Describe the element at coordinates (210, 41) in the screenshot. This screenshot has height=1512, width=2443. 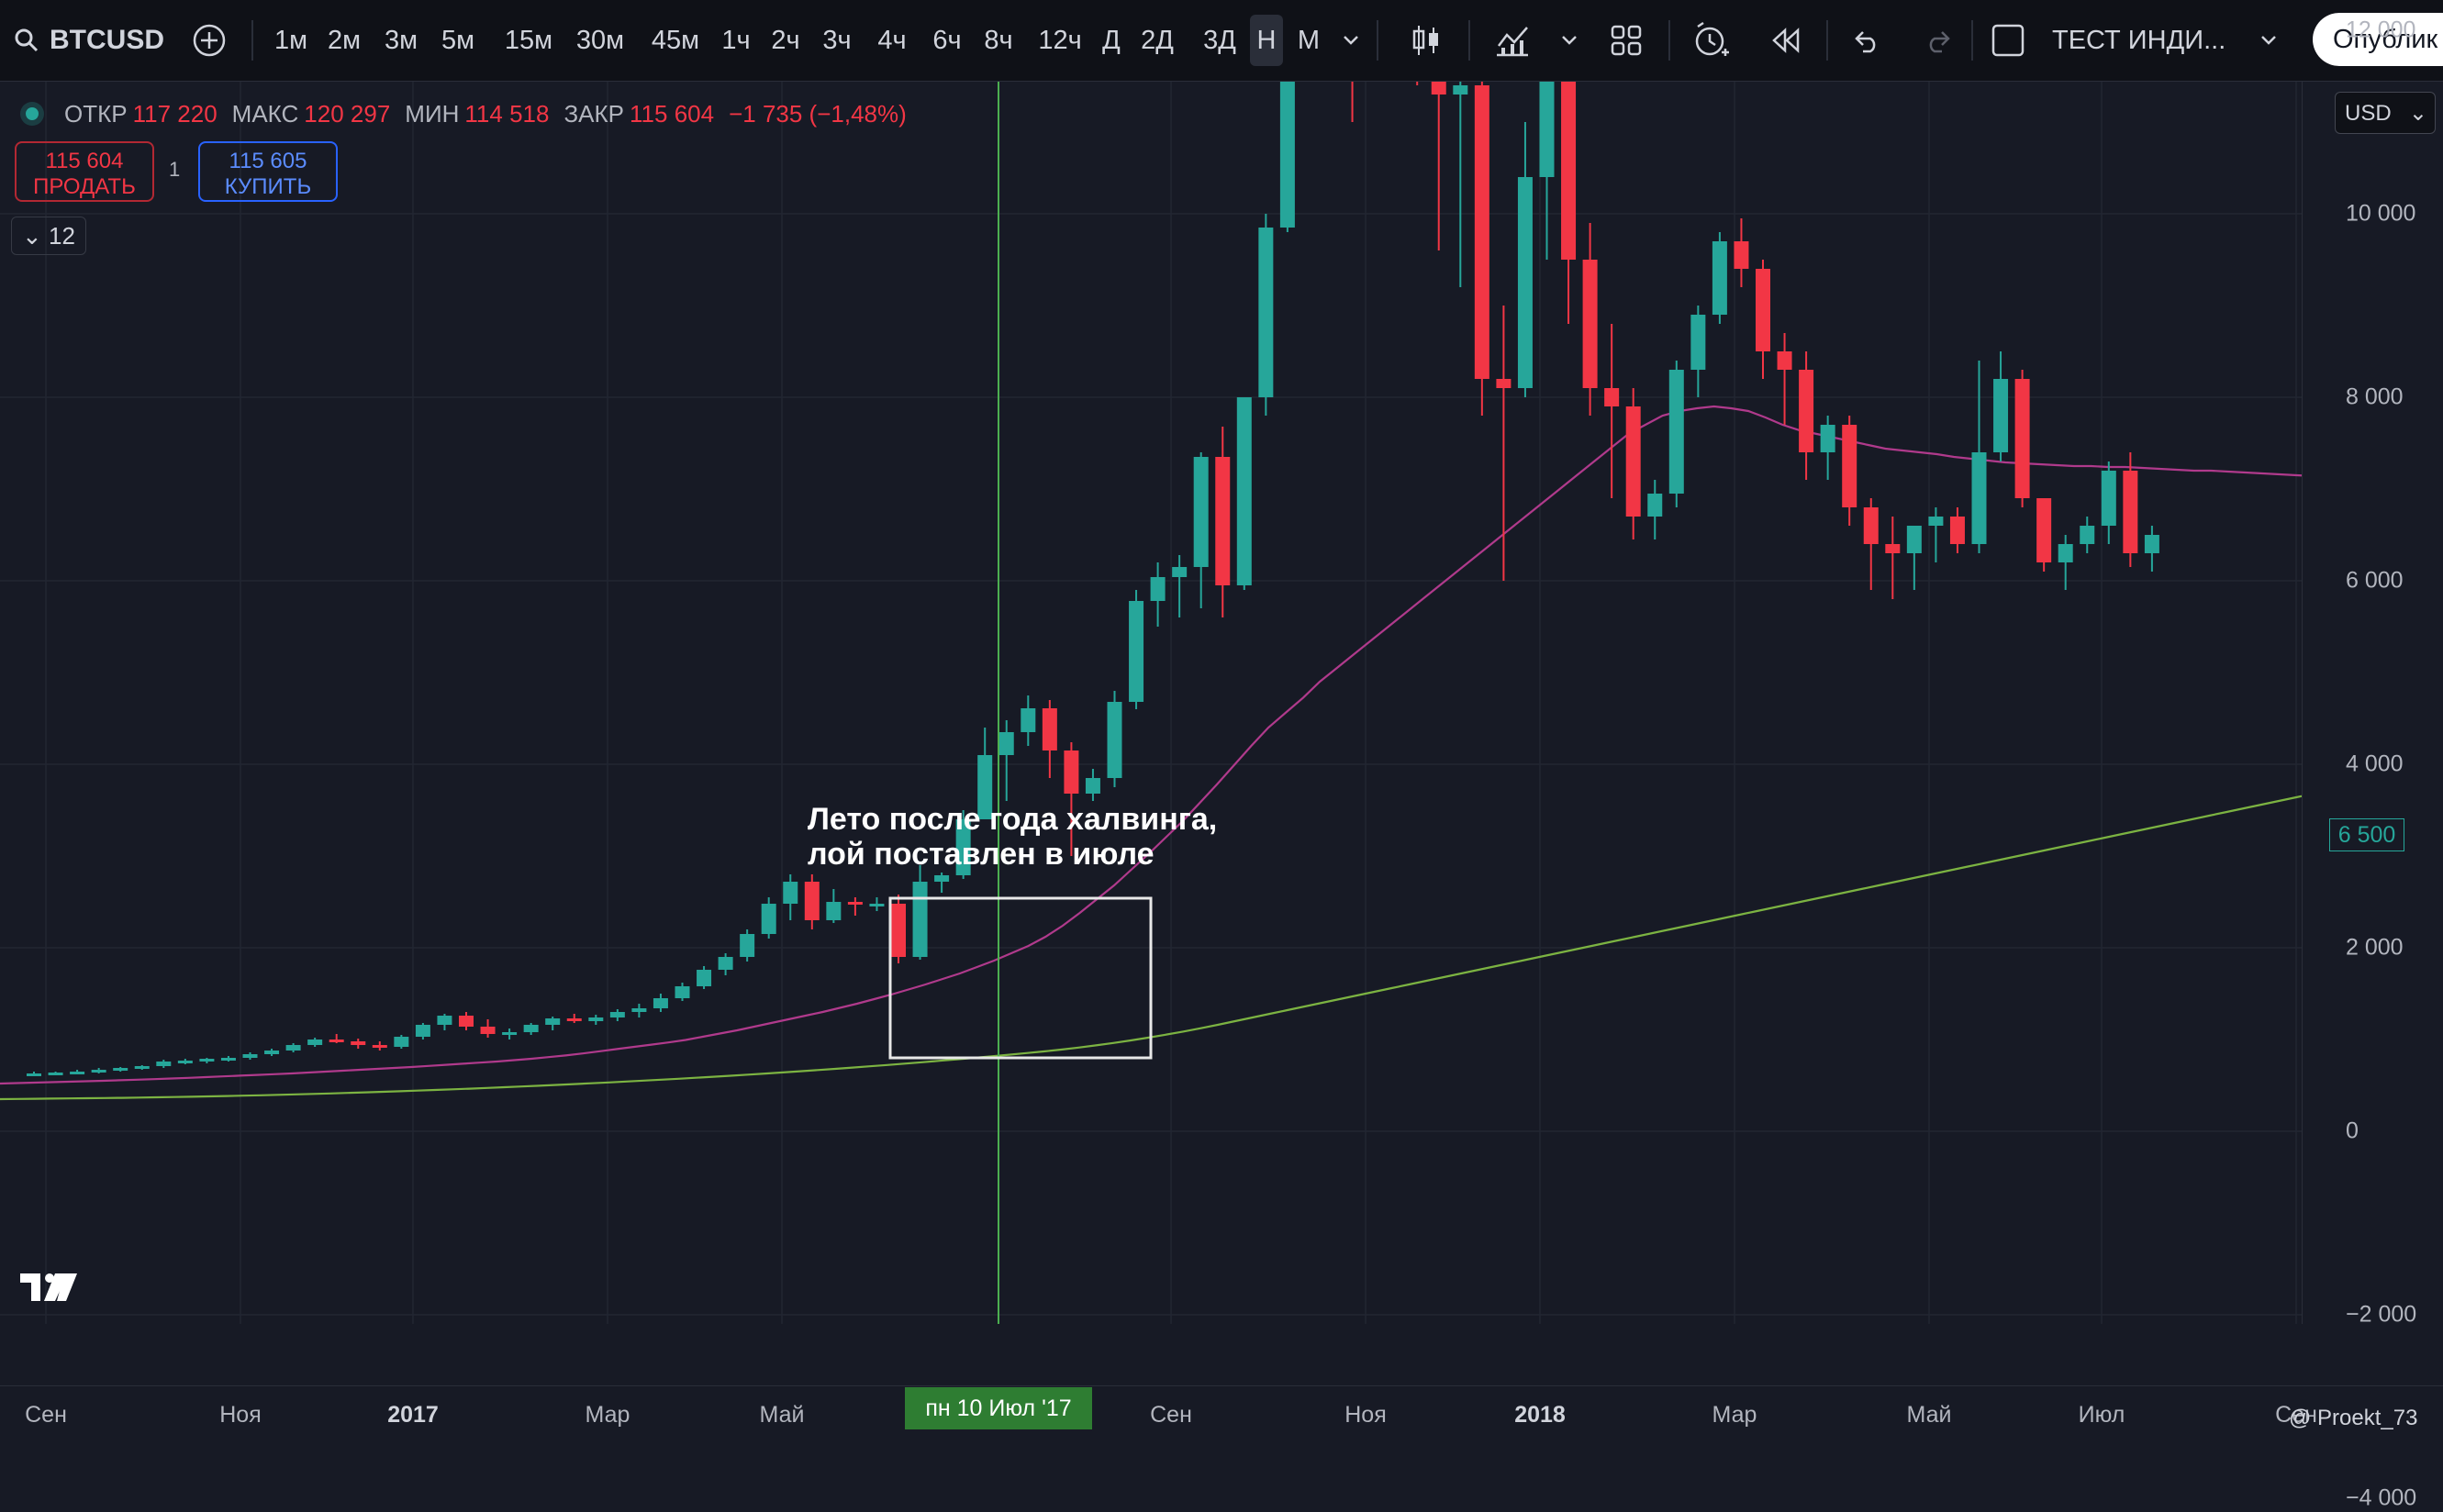
I see `add-symbol-icon` at that location.